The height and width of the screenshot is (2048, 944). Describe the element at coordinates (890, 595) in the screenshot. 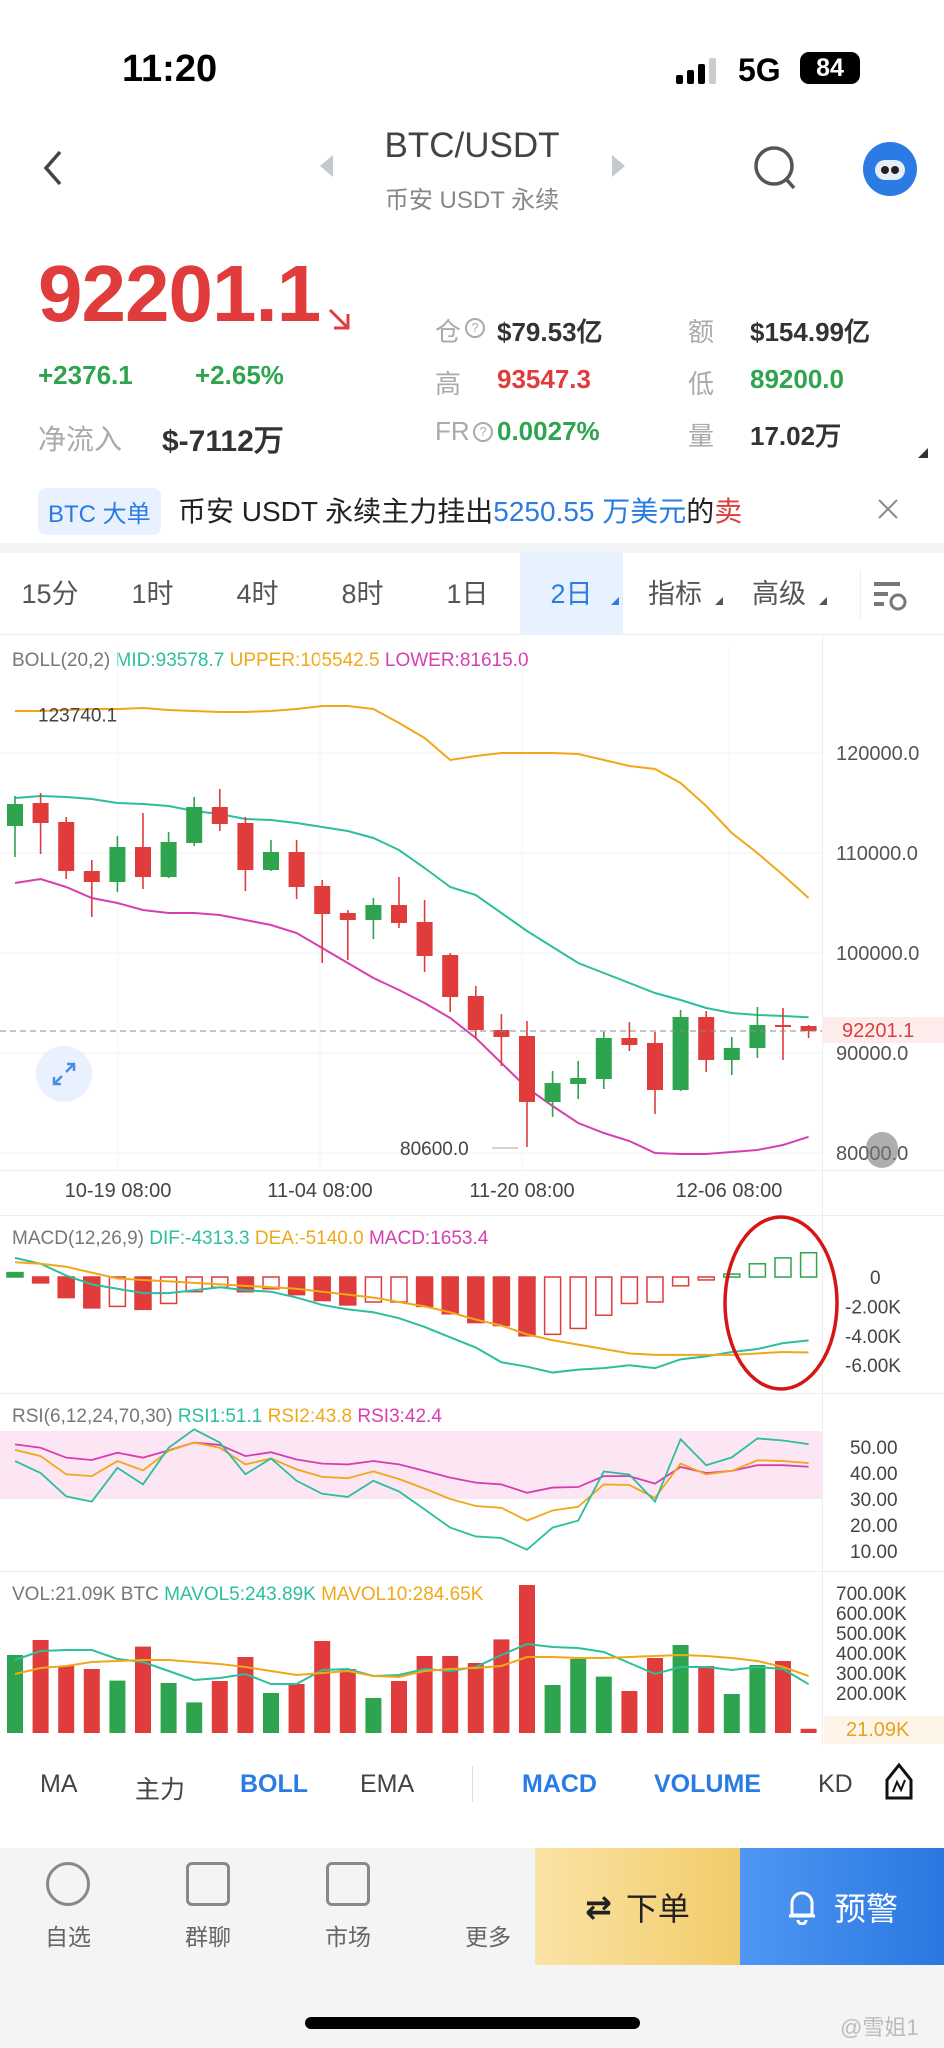

I see `chart-settings-icon` at that location.